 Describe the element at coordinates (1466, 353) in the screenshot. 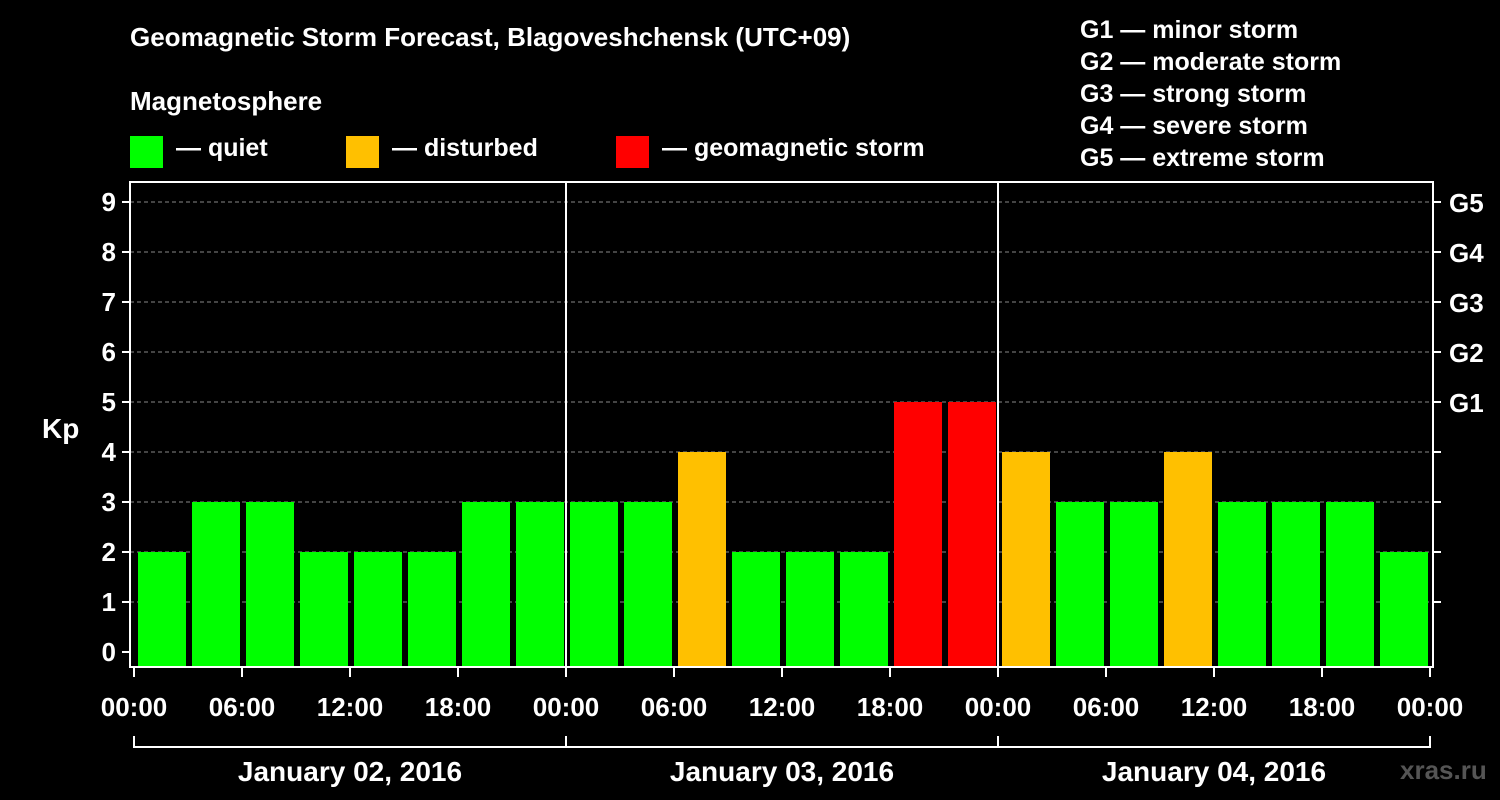

I see `g-scale-label-g2: G2` at that location.